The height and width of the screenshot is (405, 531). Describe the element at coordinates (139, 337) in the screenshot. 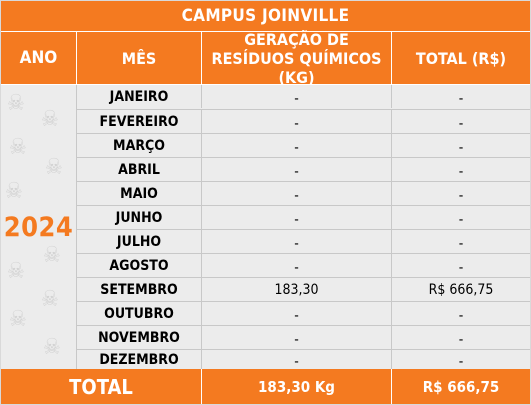

I see `month-cell: NOVEMBRO` at that location.